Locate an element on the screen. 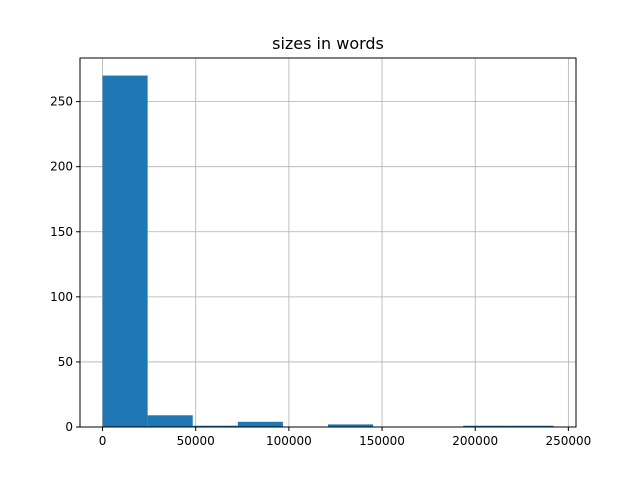 Image resolution: width=640 pixels, height=484 pixels. x-tick-label: 100000 is located at coordinates (289, 441).